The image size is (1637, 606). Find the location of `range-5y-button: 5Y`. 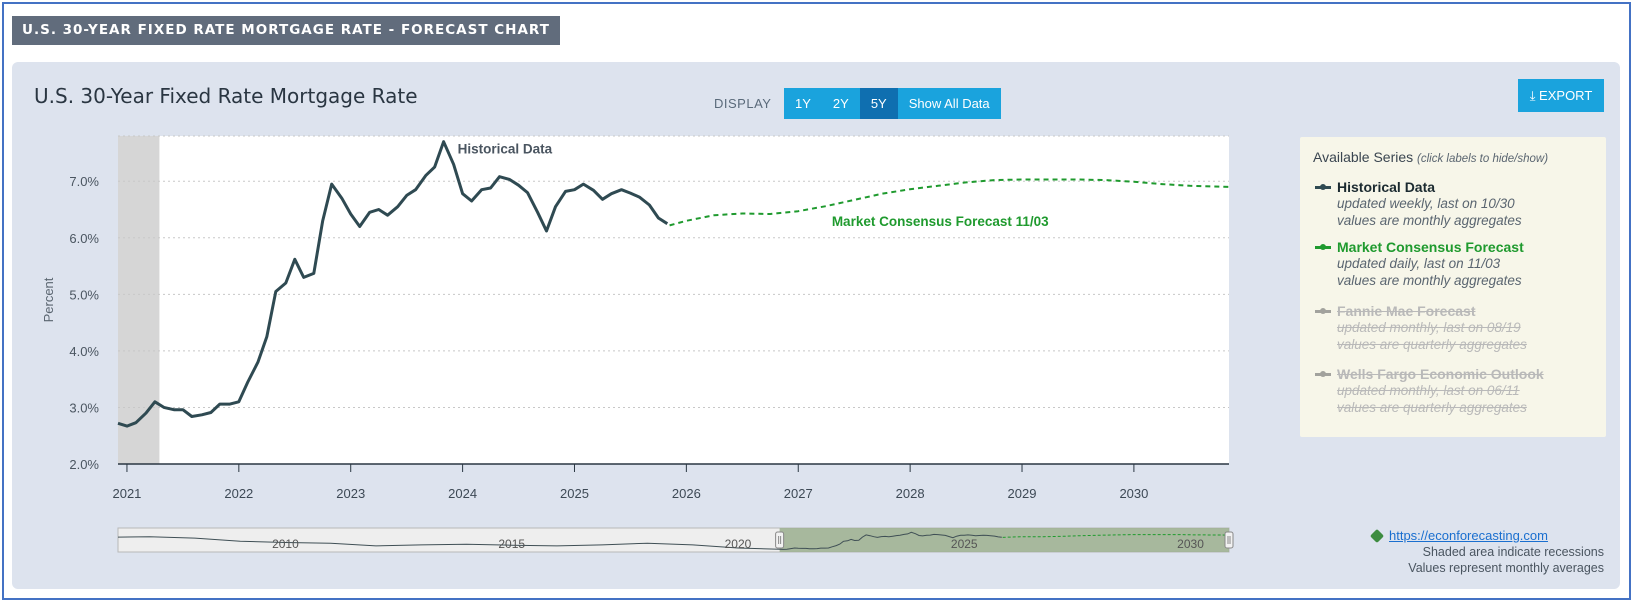

range-5y-button: 5Y is located at coordinates (878, 103).